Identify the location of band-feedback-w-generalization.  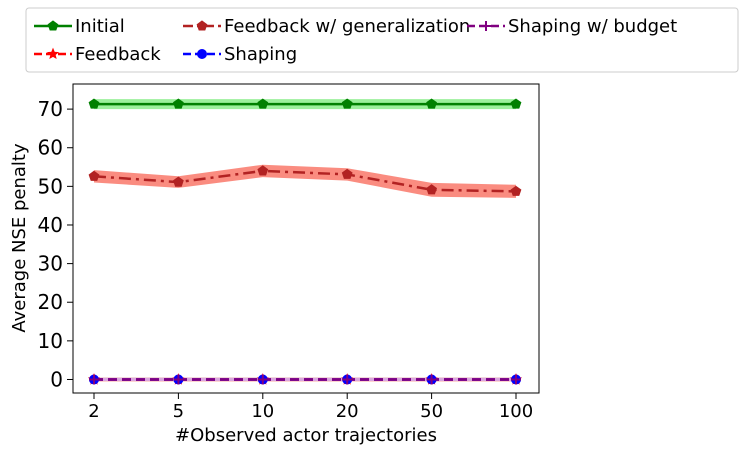
(305, 181).